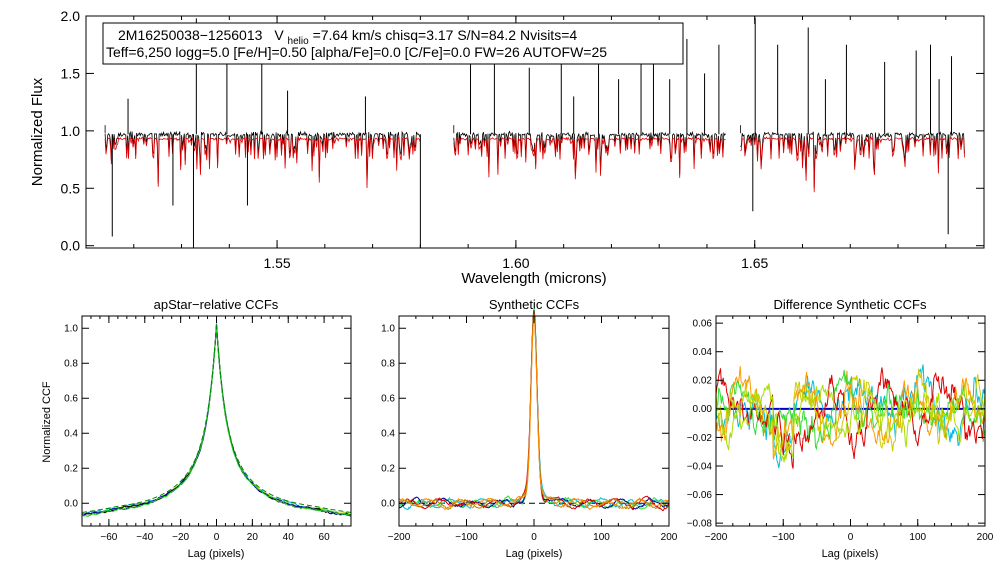 This screenshot has height=576, width=1008. Describe the element at coordinates (144, 537) in the screenshot. I see `x-tick-label: −40` at that location.